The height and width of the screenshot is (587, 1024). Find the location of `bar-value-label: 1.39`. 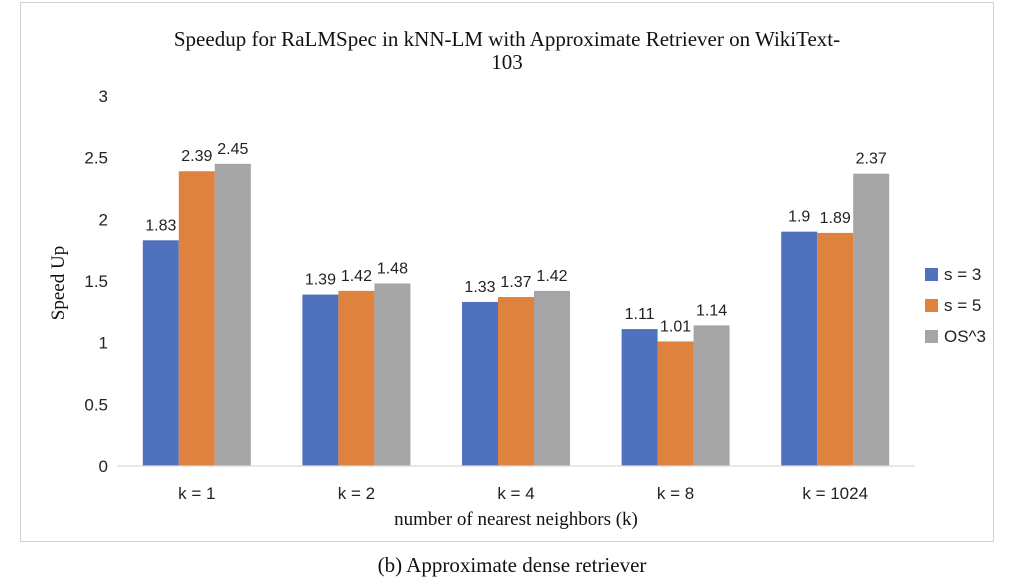

bar-value-label: 1.39 is located at coordinates (320, 280).